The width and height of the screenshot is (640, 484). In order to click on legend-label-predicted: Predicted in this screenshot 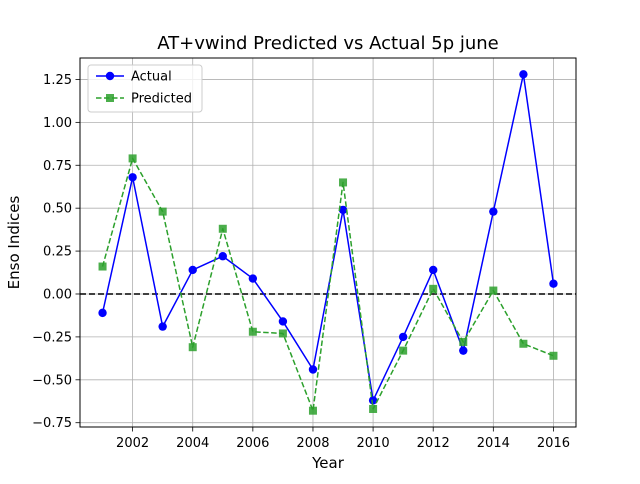, I will do `click(161, 99)`.